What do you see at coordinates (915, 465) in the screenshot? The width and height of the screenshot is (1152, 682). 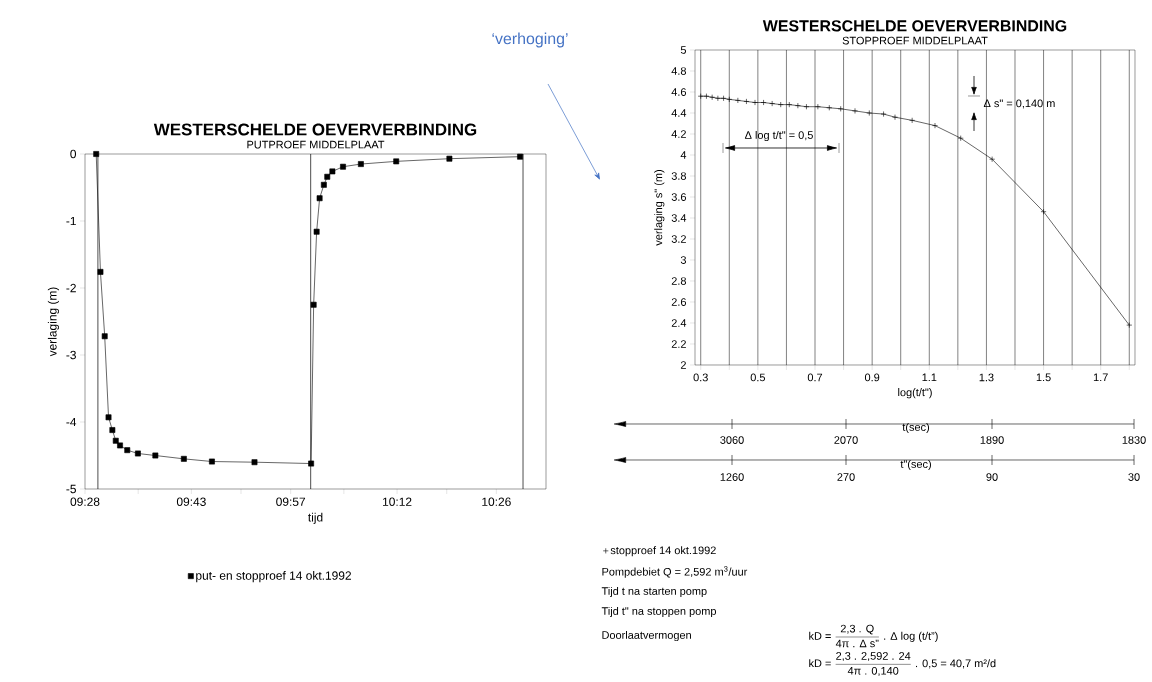 I see `text: t"(sec)` at bounding box center [915, 465].